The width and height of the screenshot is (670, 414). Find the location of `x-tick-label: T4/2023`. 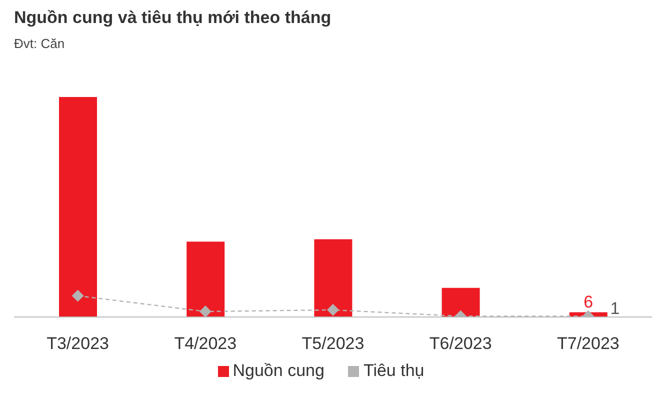

x-tick-label: T4/2023 is located at coordinates (205, 344).